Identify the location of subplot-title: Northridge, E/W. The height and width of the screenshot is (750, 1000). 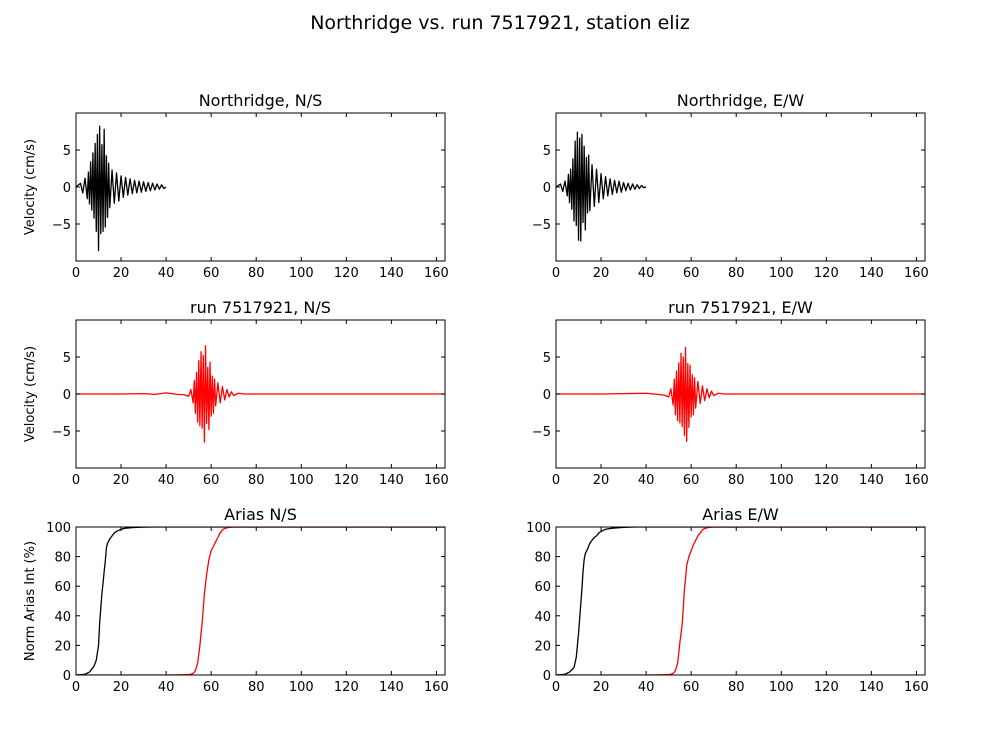
(741, 100).